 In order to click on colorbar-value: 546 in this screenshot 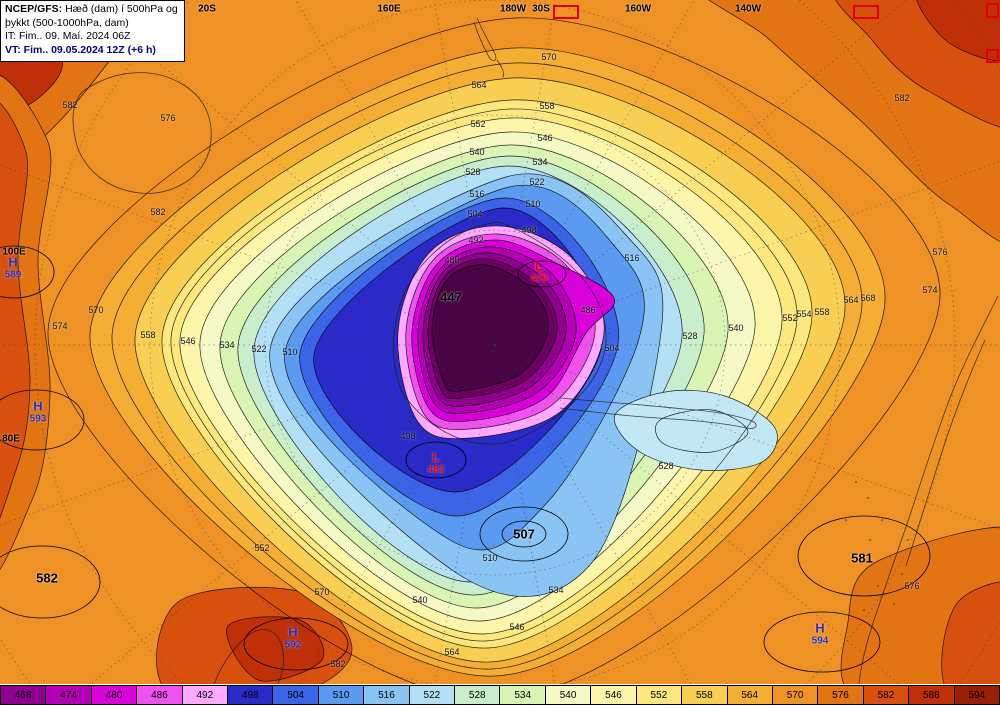, I will do `click(613, 695)`.